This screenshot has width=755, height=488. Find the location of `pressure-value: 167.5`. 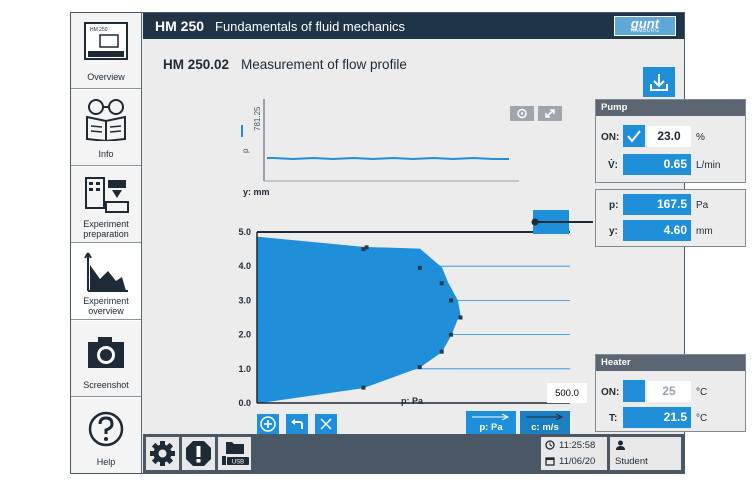

pressure-value: 167.5 is located at coordinates (657, 204).